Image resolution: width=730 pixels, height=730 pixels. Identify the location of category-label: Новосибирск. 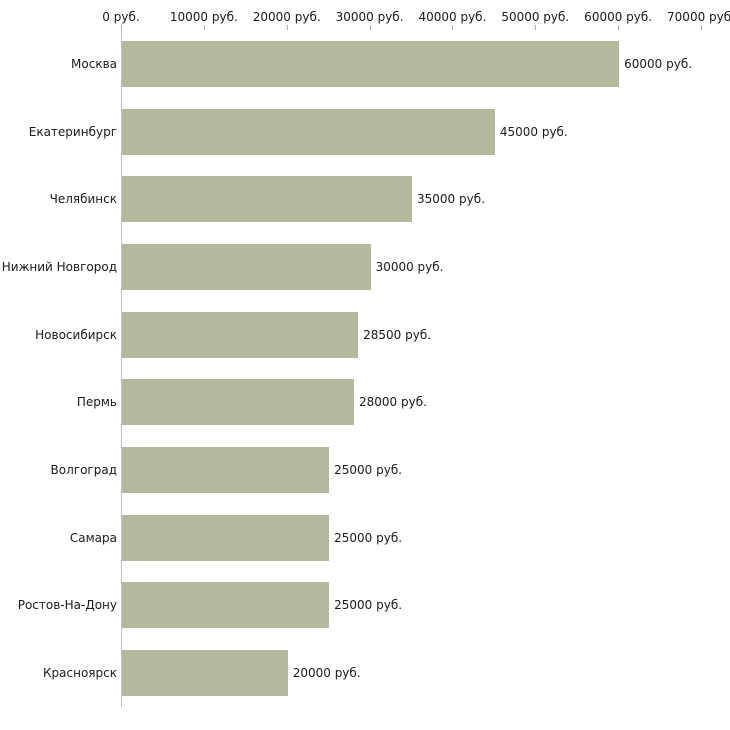
(76, 334).